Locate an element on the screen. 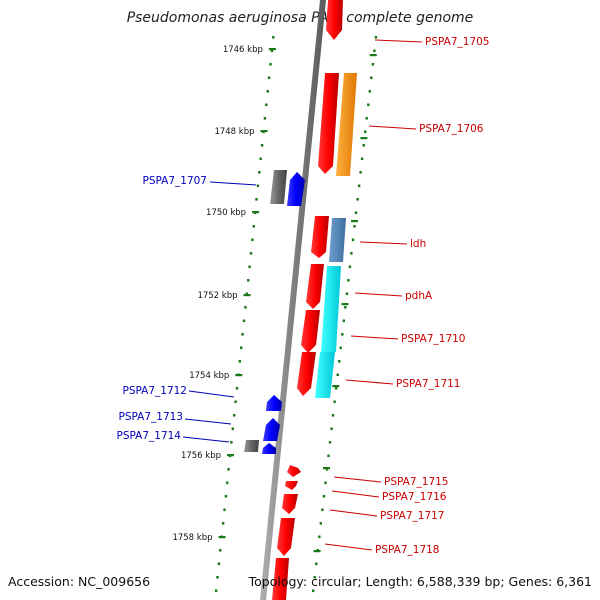  gene-arrow-pdhA is located at coordinates (315, 286).